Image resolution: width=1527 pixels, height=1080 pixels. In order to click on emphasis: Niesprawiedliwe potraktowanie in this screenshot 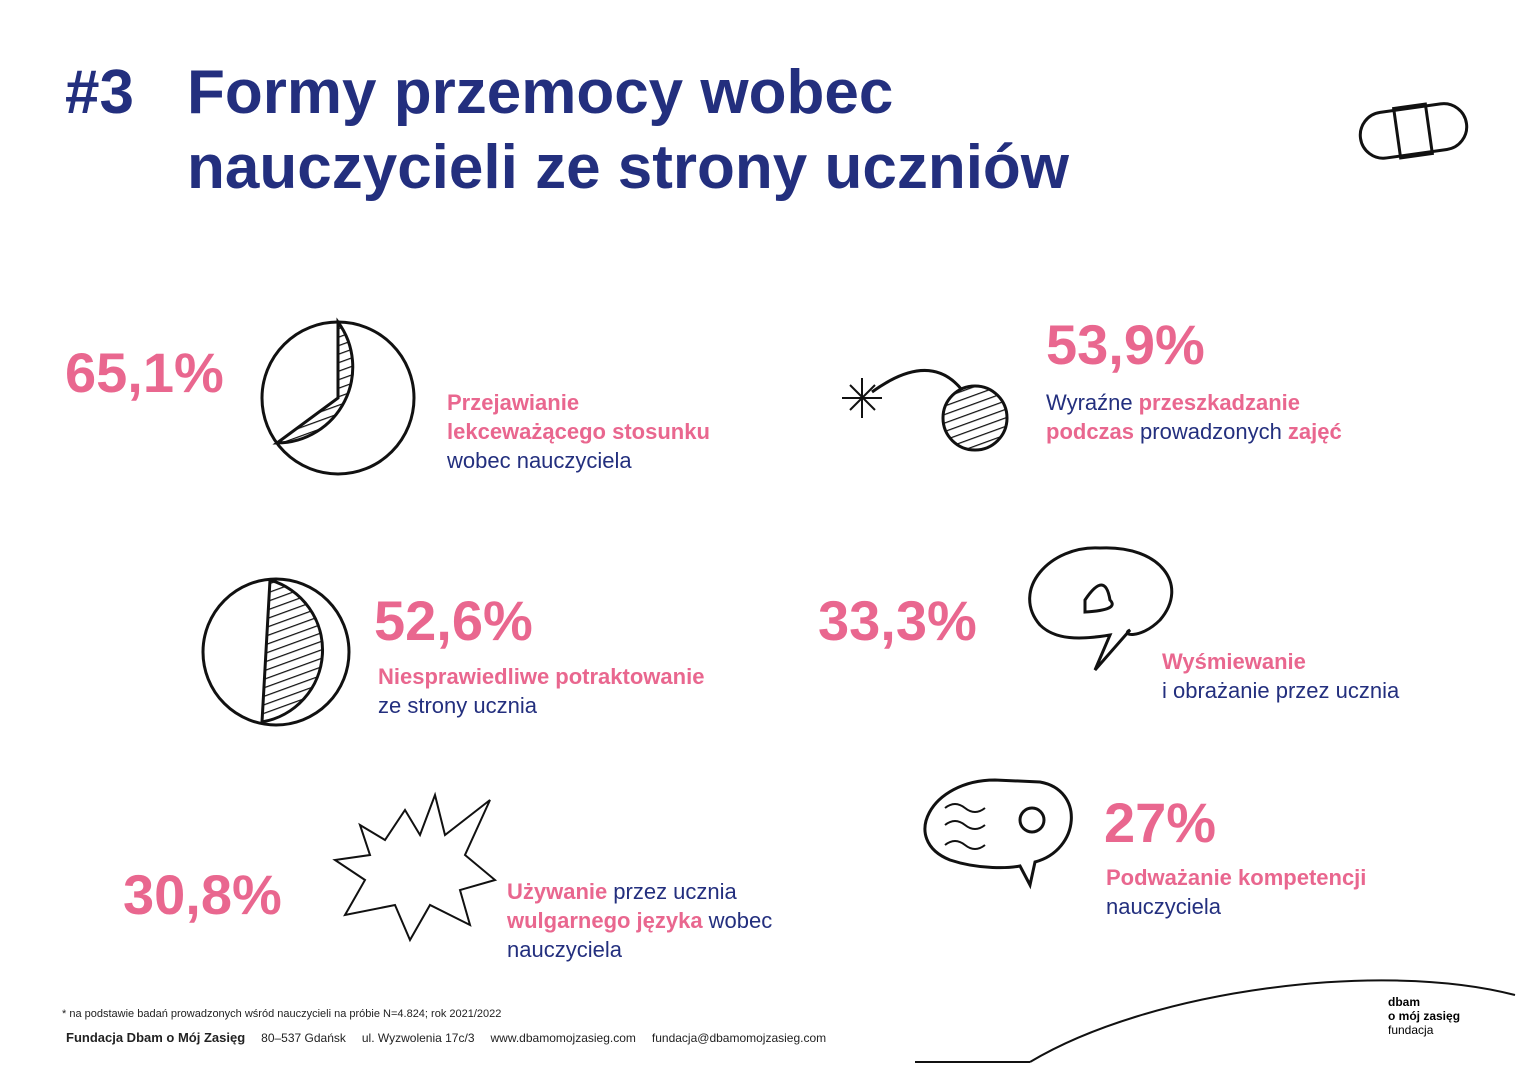, I will do `click(541, 676)`.